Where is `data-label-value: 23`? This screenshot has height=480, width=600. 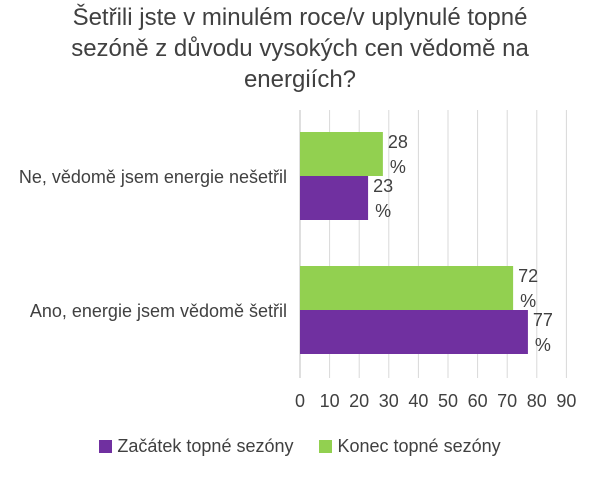 data-label-value: 23 is located at coordinates (383, 186).